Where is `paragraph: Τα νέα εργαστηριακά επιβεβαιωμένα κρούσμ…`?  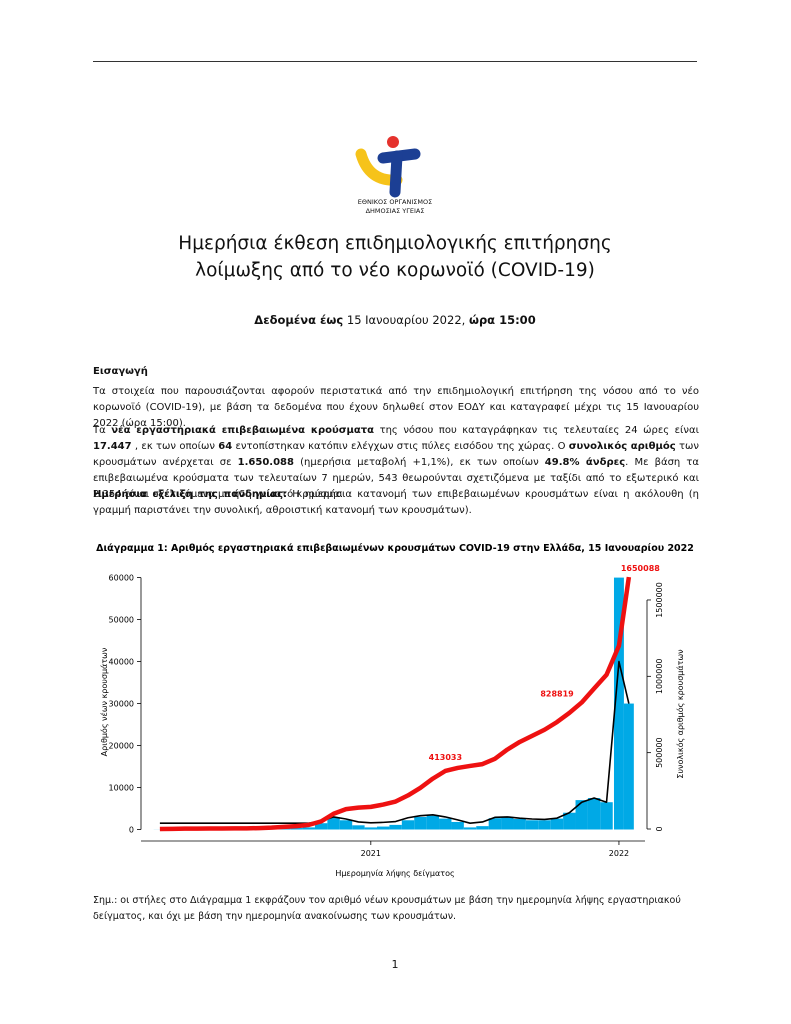
paragraph: Τα νέα εργαστηριακά επιβεβαιωμένα κρούσμ… is located at coordinates (396, 463).